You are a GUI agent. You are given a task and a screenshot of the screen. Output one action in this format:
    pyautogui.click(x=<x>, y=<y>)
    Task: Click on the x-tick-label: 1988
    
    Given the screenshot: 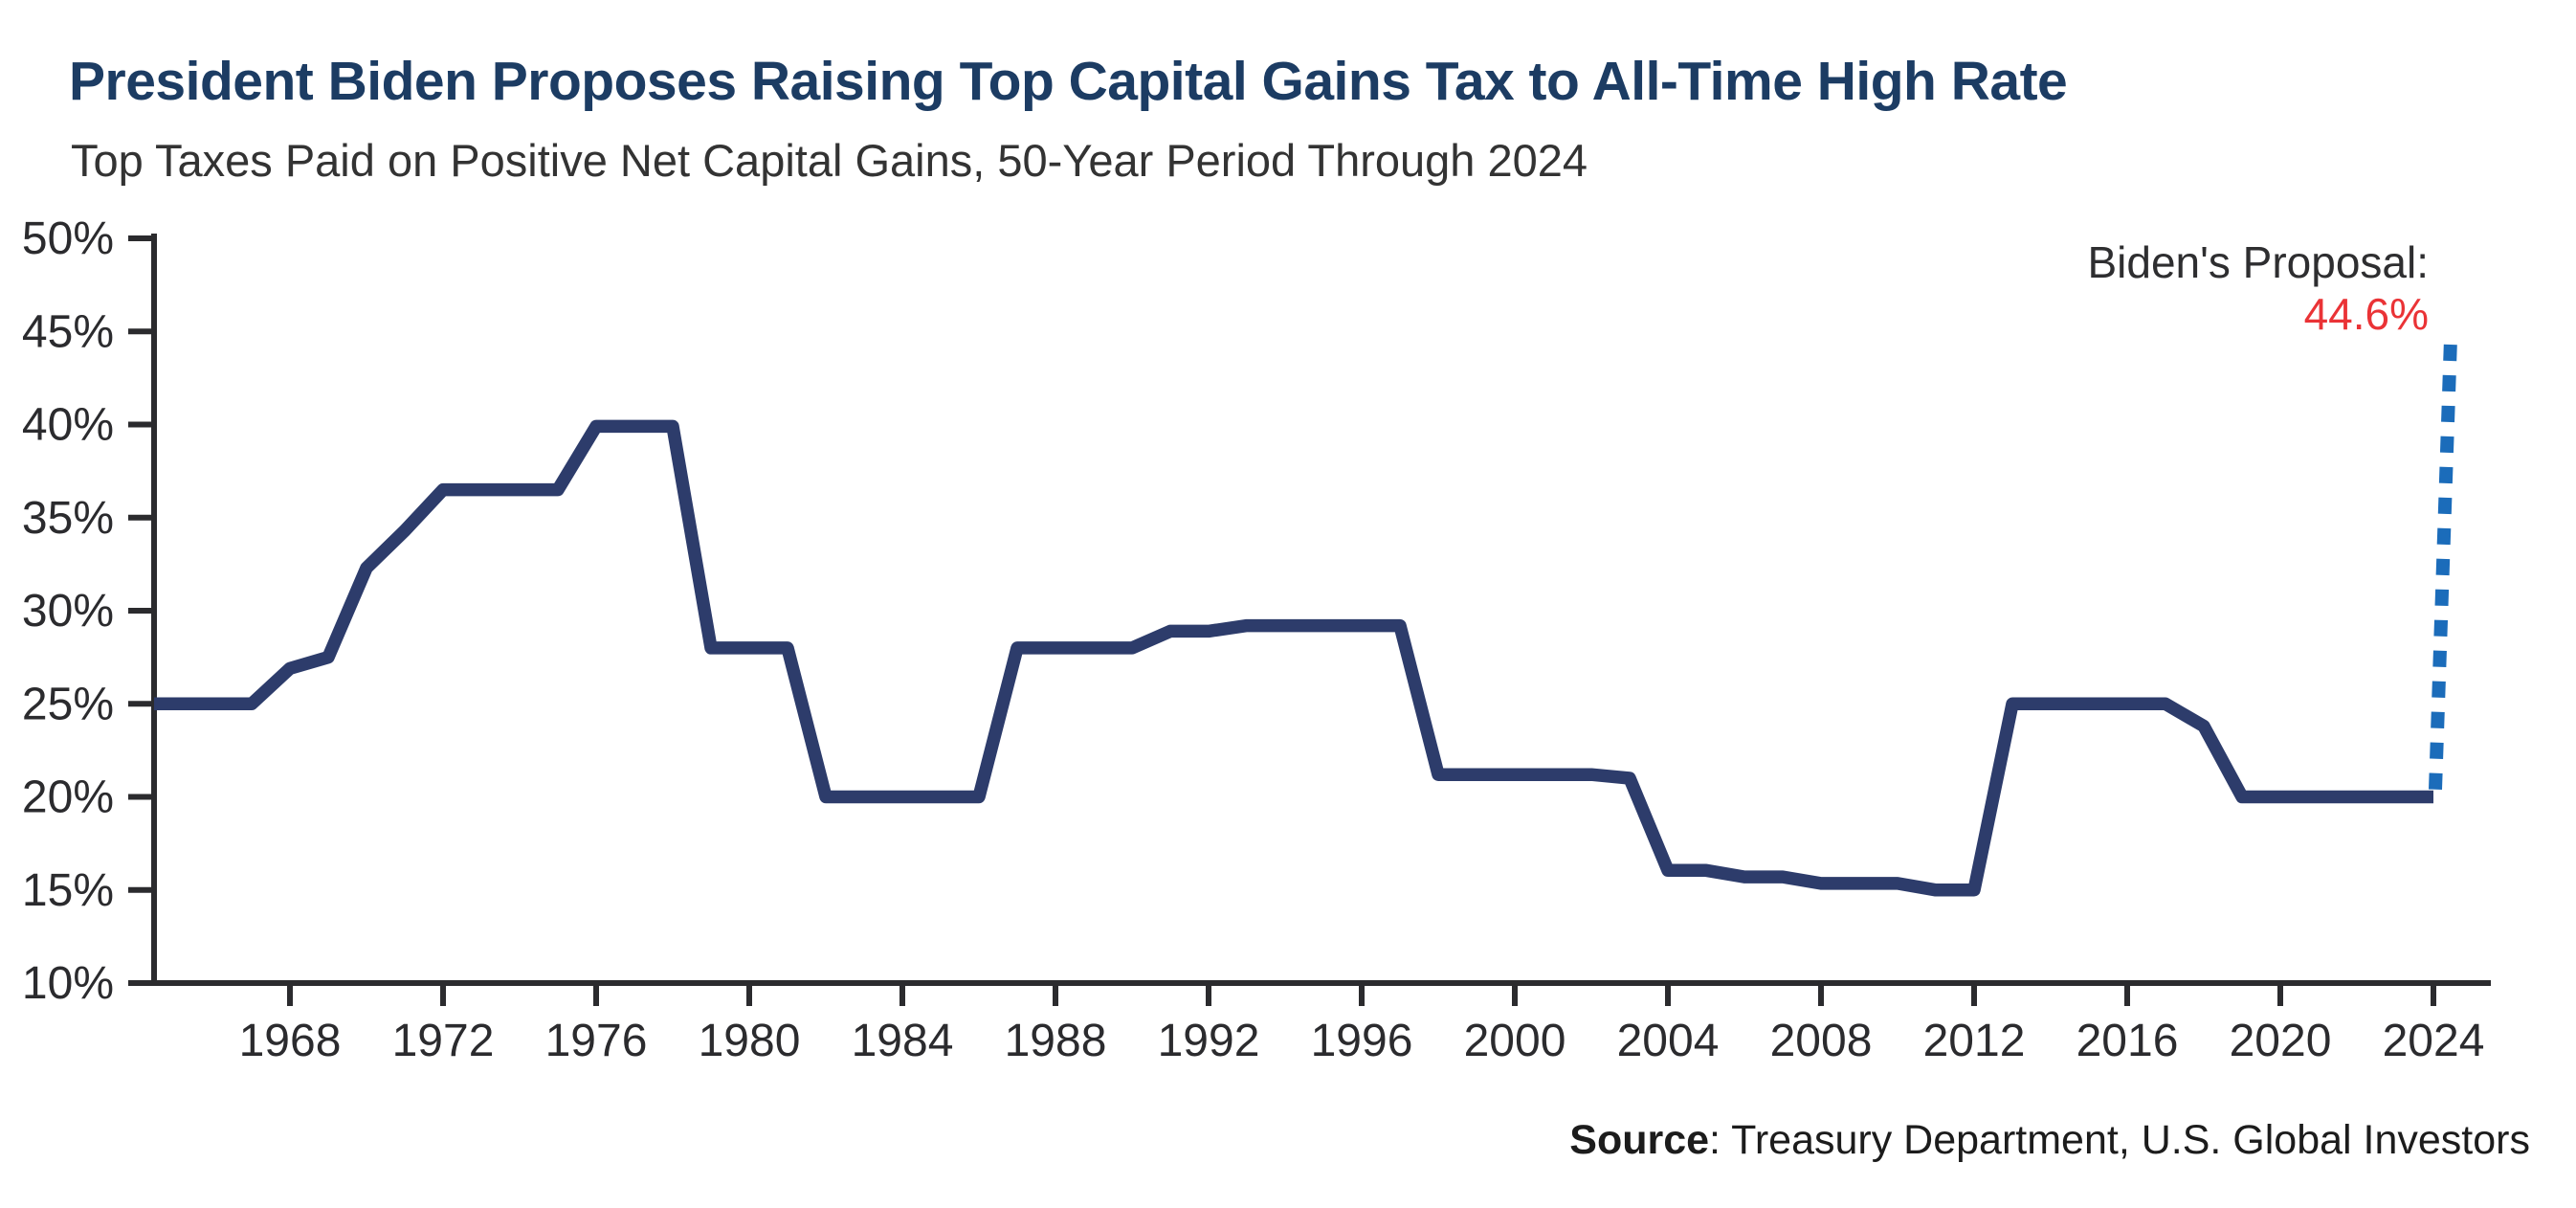 What is the action you would take?
    pyautogui.click(x=1056, y=1041)
    